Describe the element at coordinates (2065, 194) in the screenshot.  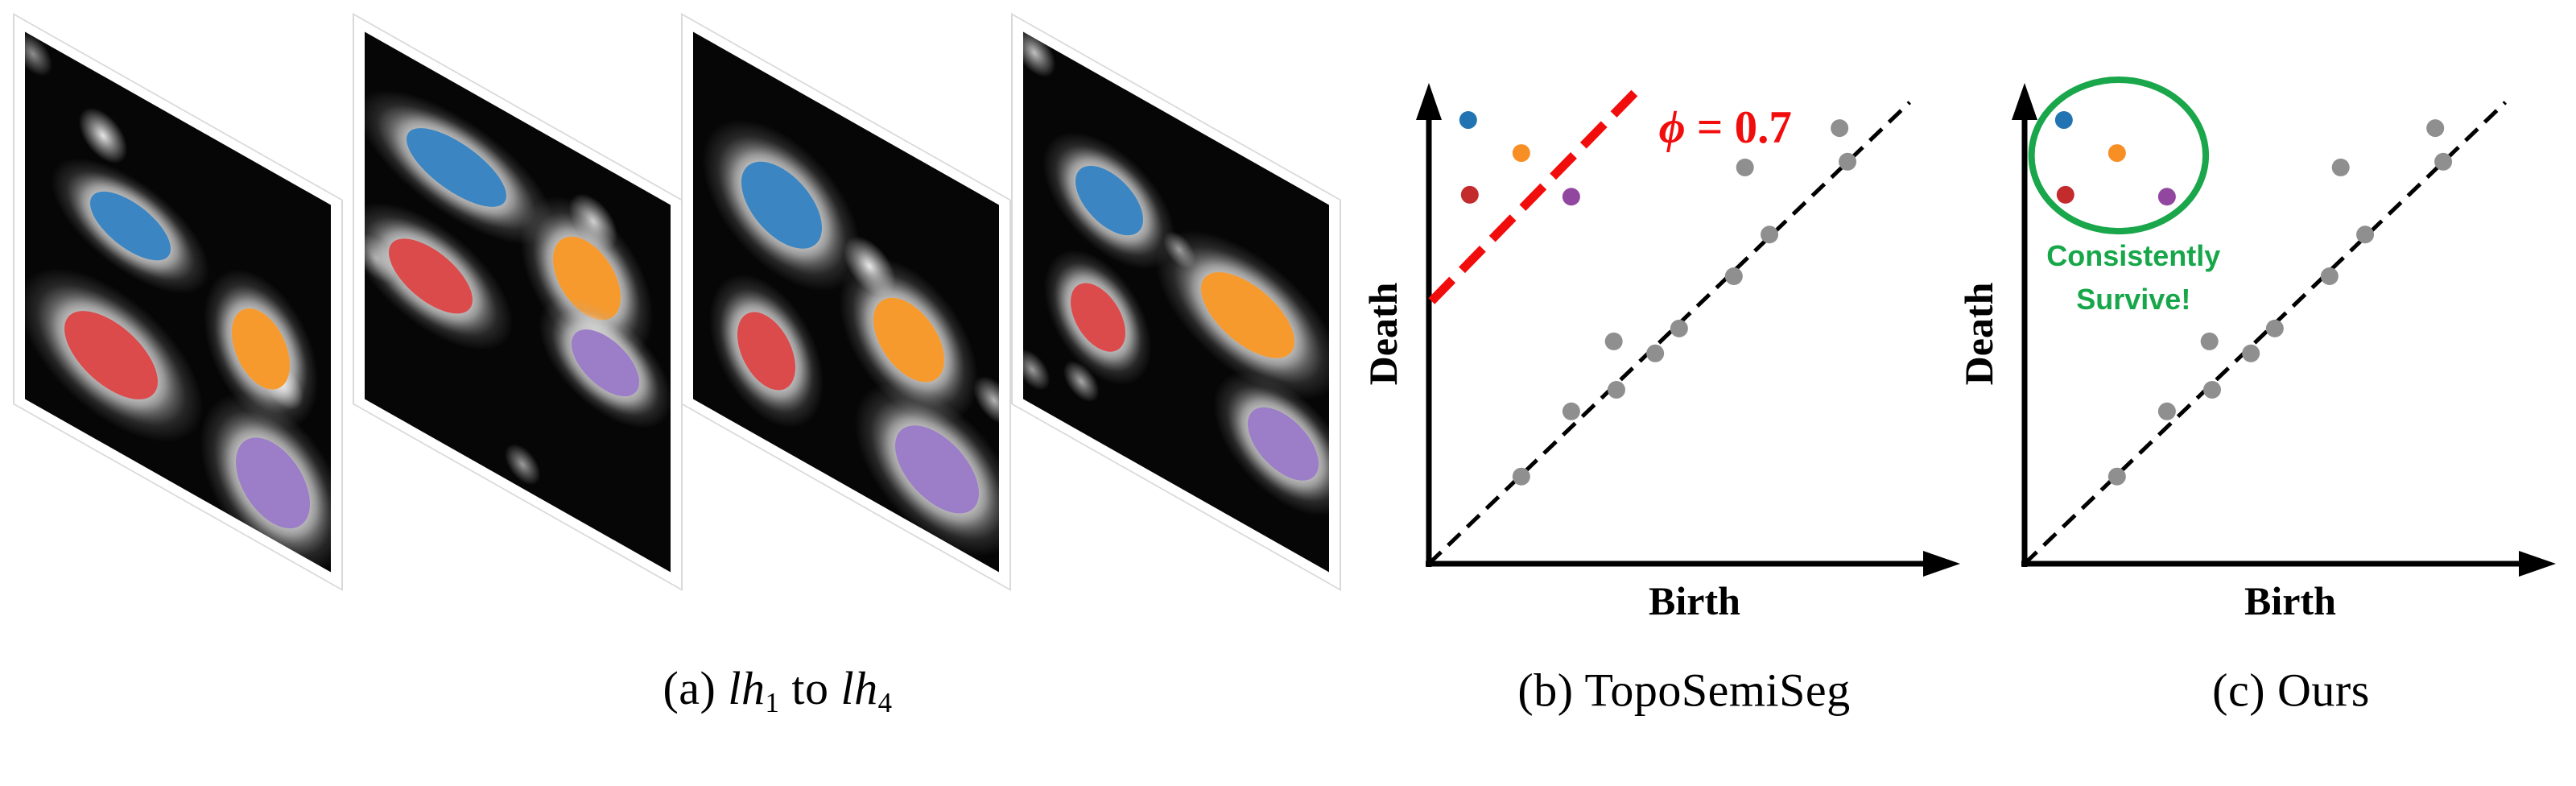
I see `c-red-marker` at that location.